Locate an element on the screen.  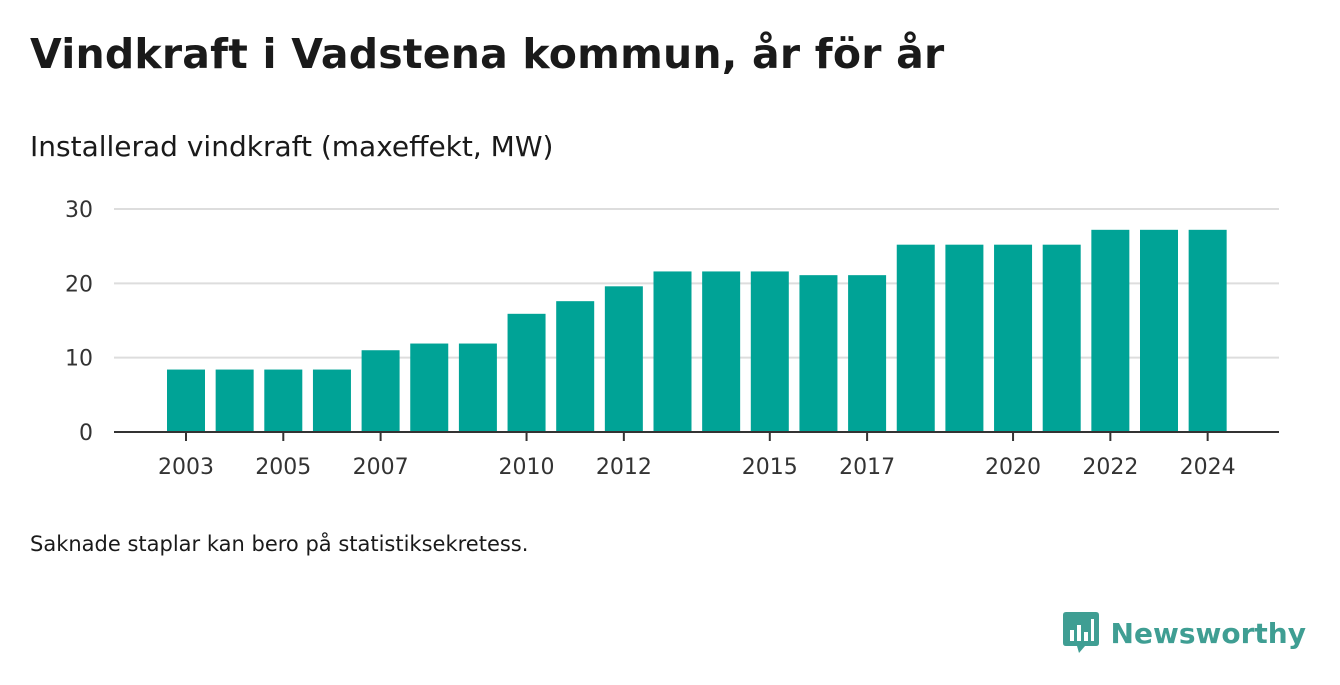
y-tick-label: 30 is located at coordinates (79, 210).